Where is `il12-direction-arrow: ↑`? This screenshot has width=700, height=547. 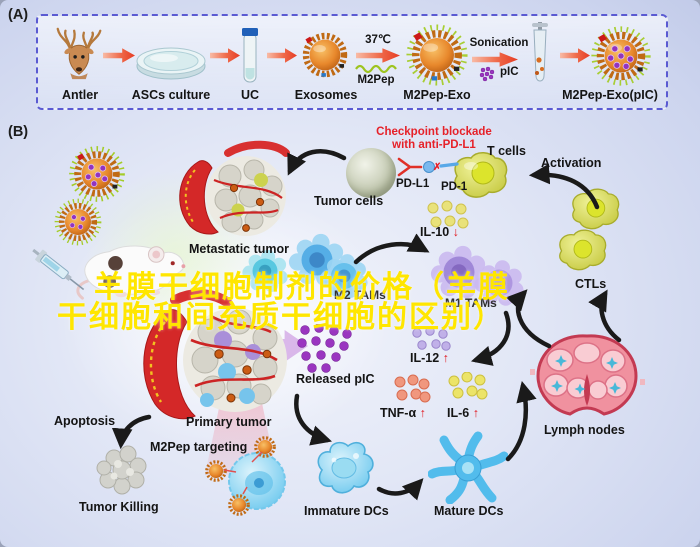 il12-direction-arrow: ↑ is located at coordinates (445, 358).